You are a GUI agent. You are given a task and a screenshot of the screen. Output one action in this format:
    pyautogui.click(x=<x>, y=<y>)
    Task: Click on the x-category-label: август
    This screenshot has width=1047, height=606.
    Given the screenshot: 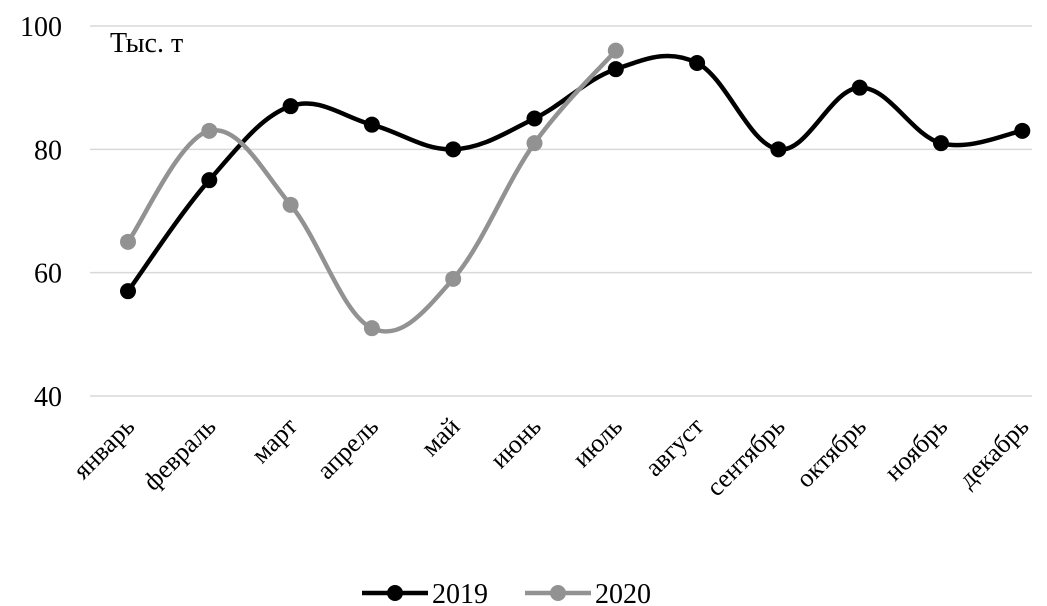 What is the action you would take?
    pyautogui.click(x=674, y=447)
    